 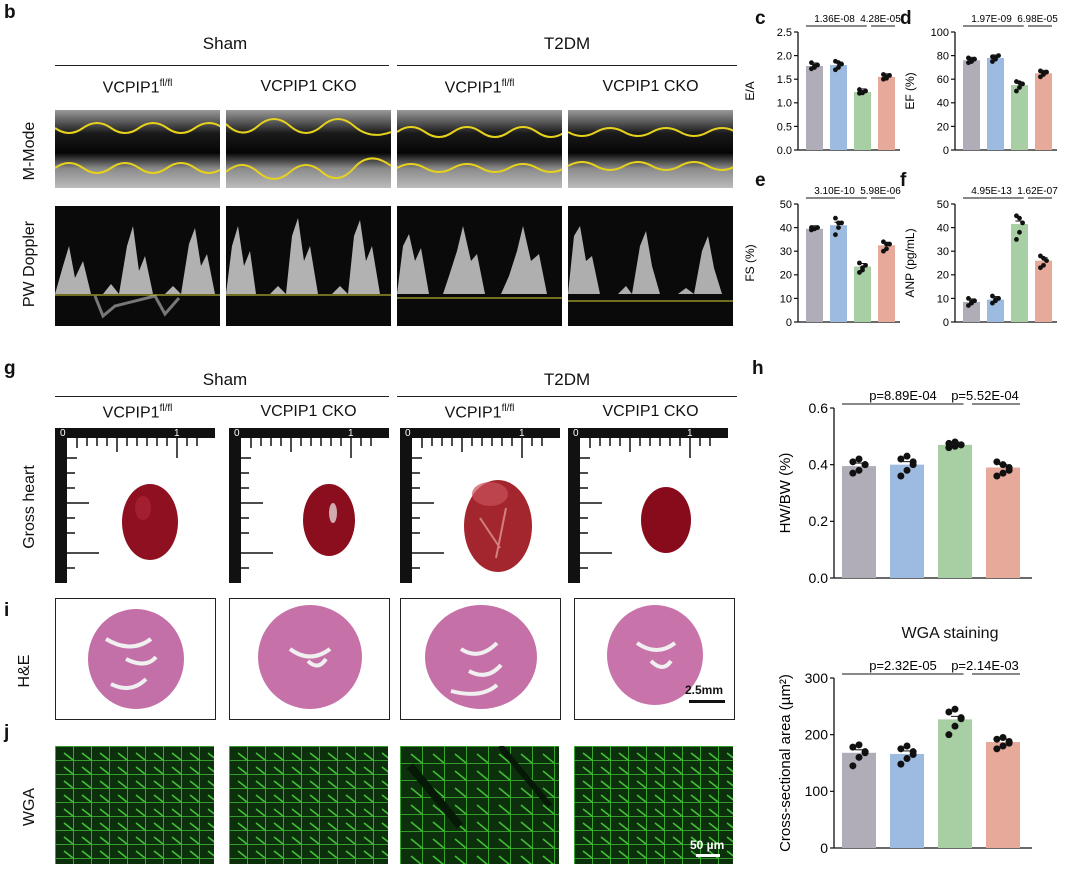 I want to click on he-scalebar-label: 2.5mm, so click(x=704, y=690).